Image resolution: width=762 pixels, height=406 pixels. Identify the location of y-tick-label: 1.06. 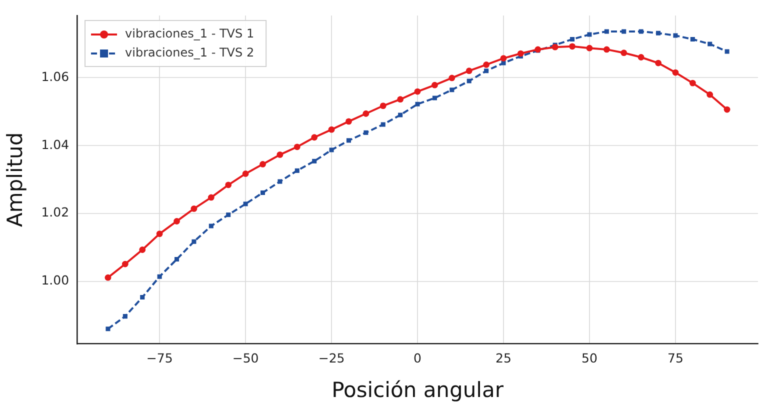
(55, 76).